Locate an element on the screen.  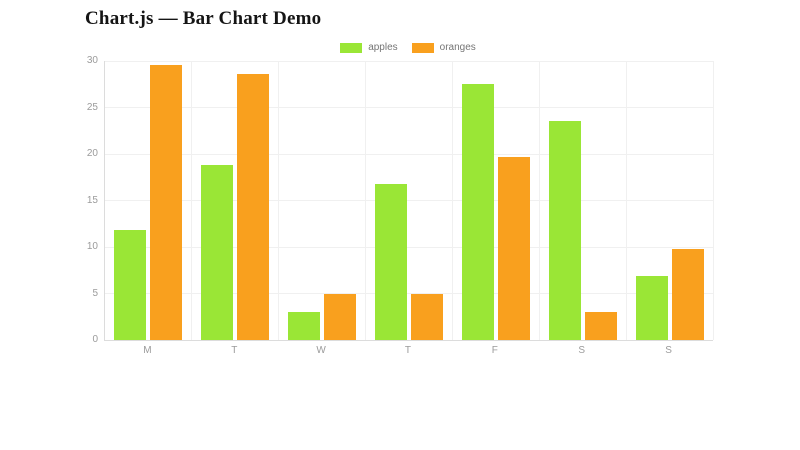
y-tick-label-0: 0 is located at coordinates (95, 339).